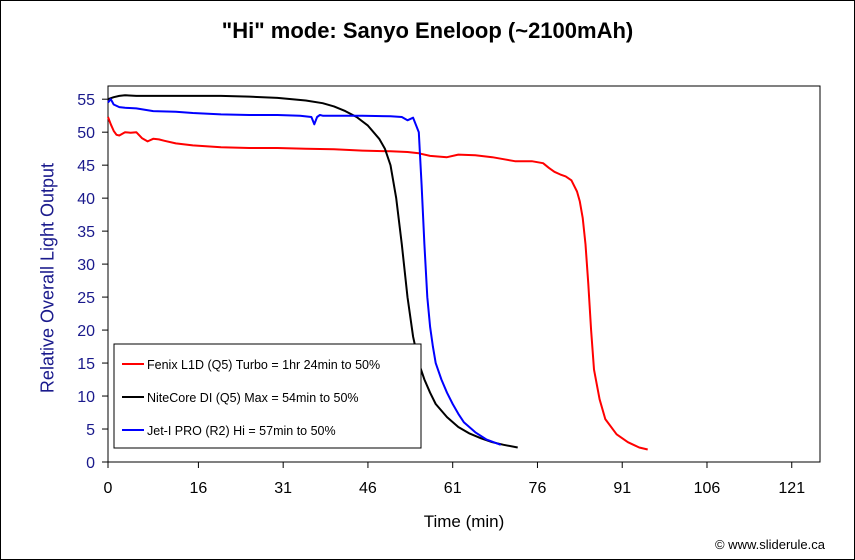 This screenshot has width=855, height=560. Describe the element at coordinates (90, 430) in the screenshot. I see `y-tick-label: 5` at that location.